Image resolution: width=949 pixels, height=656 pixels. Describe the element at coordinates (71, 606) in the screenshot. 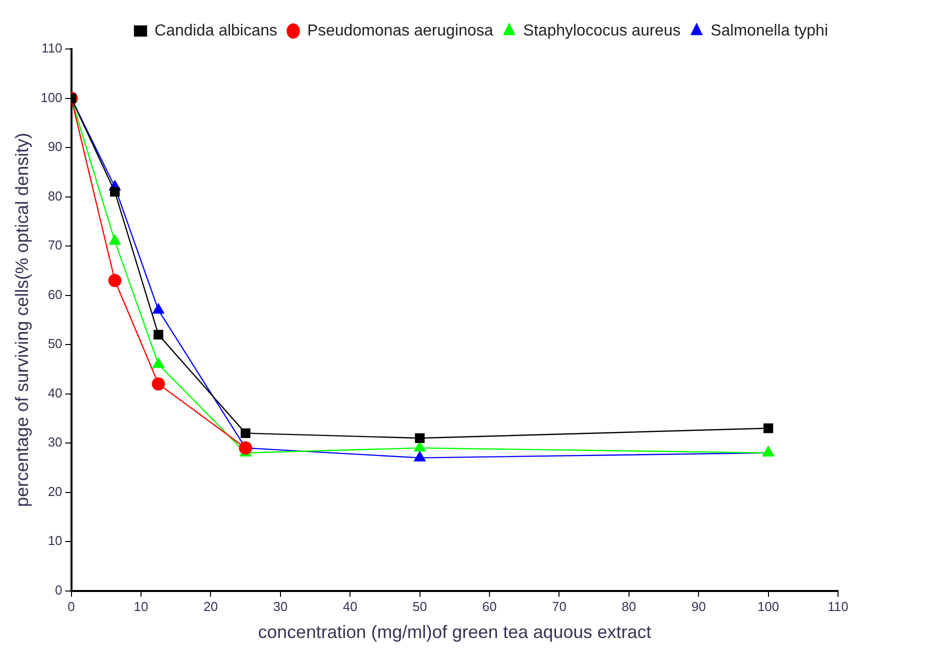

I see `x-tick-label: 0` at that location.